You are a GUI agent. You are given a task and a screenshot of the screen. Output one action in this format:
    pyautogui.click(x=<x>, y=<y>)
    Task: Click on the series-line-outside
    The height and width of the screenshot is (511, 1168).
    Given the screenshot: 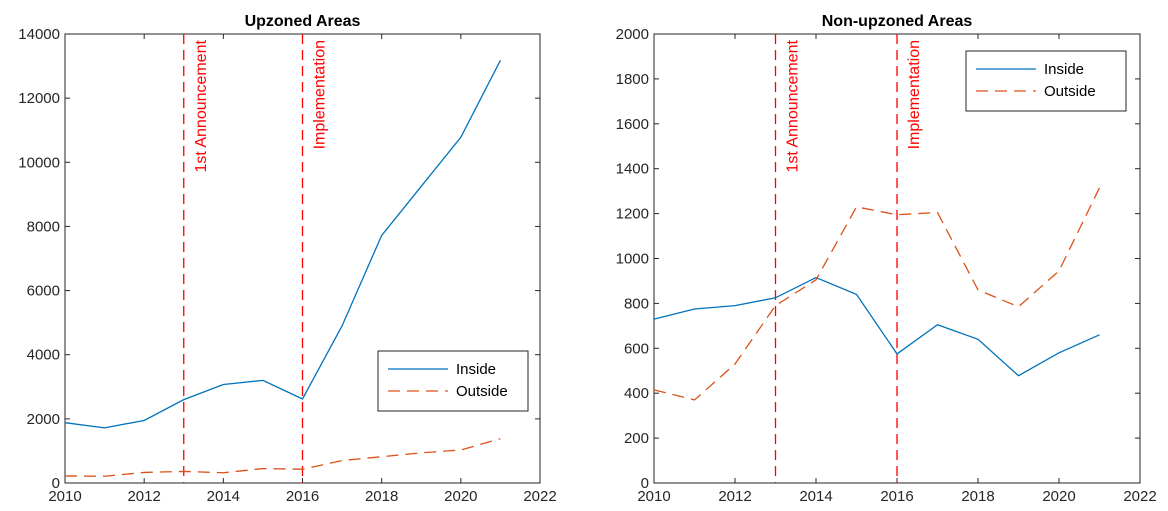 What is the action you would take?
    pyautogui.click(x=282, y=457)
    